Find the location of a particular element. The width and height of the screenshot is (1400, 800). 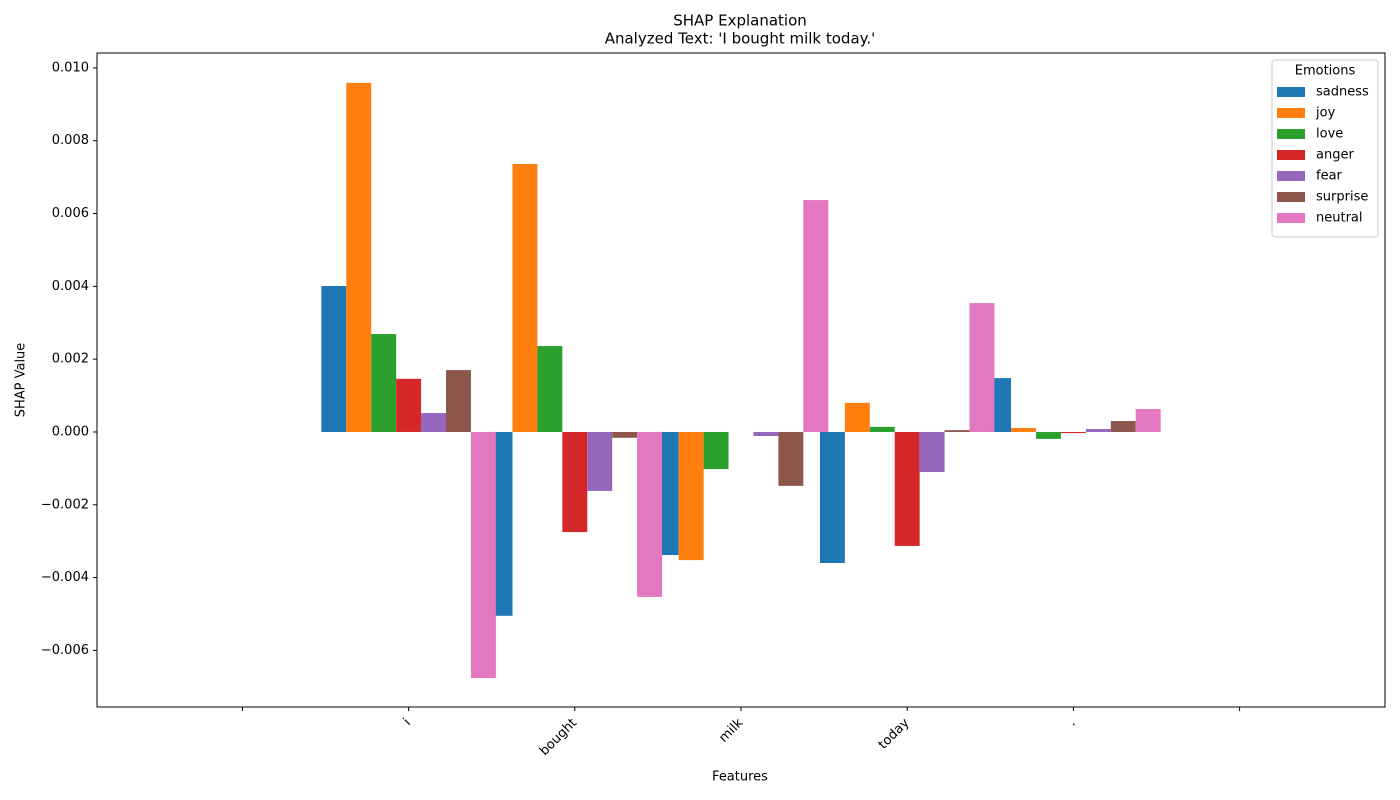

y-tick-label: 0.006 is located at coordinates (70, 213).